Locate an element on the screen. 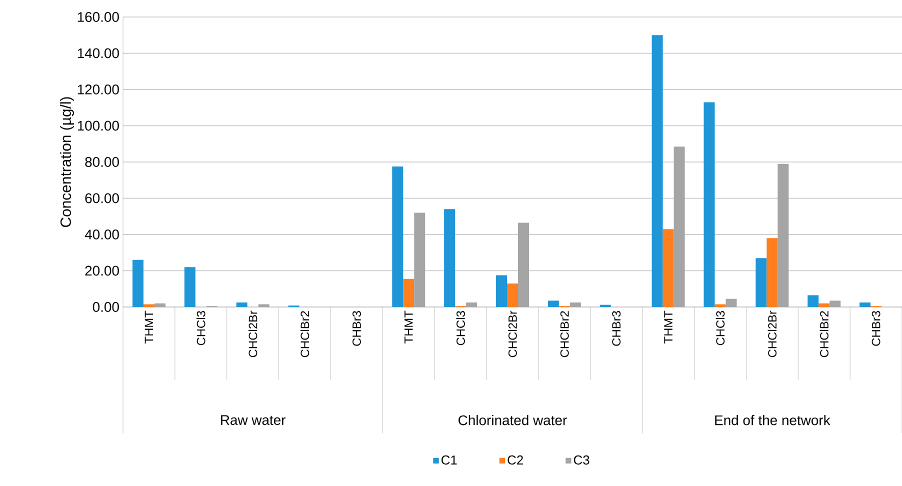 The height and width of the screenshot is (486, 902). y-tick-label: 0.00 is located at coordinates (105, 307).